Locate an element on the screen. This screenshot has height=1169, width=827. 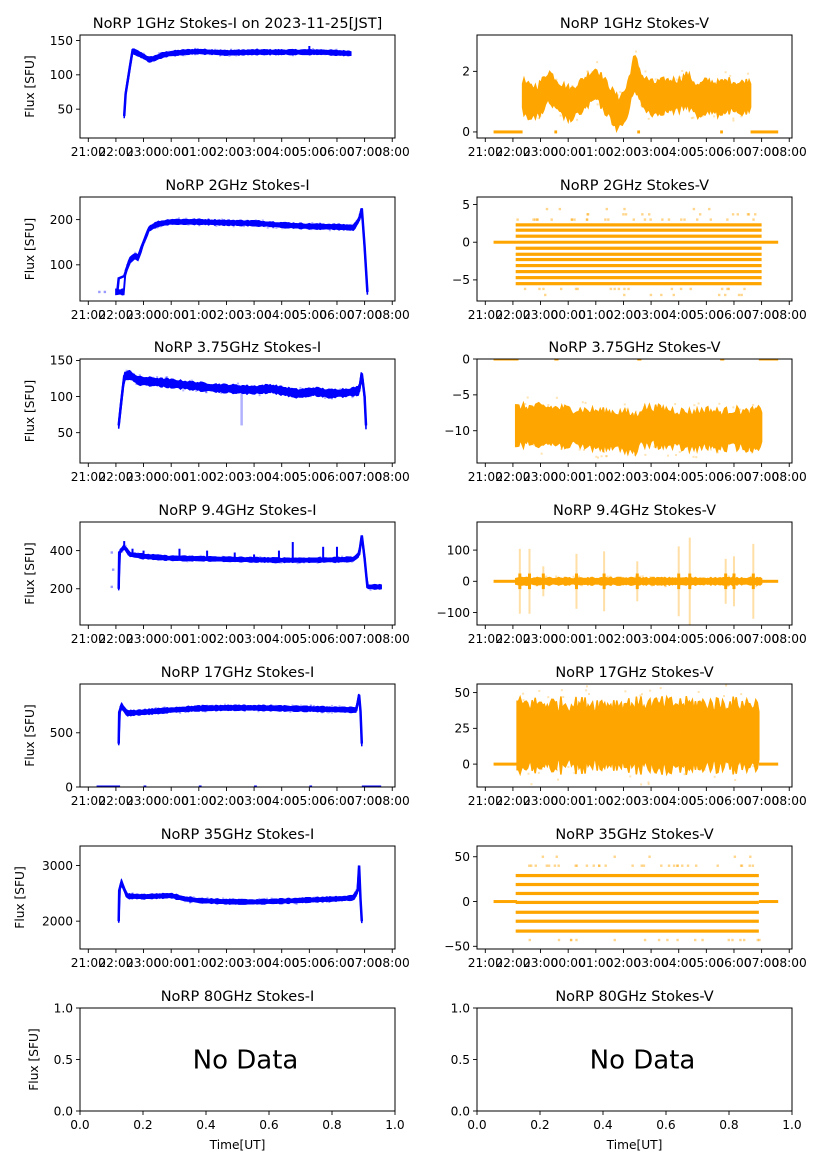
chart-title: NoRP 9.4GHz Stokes-I is located at coordinates (237, 511).